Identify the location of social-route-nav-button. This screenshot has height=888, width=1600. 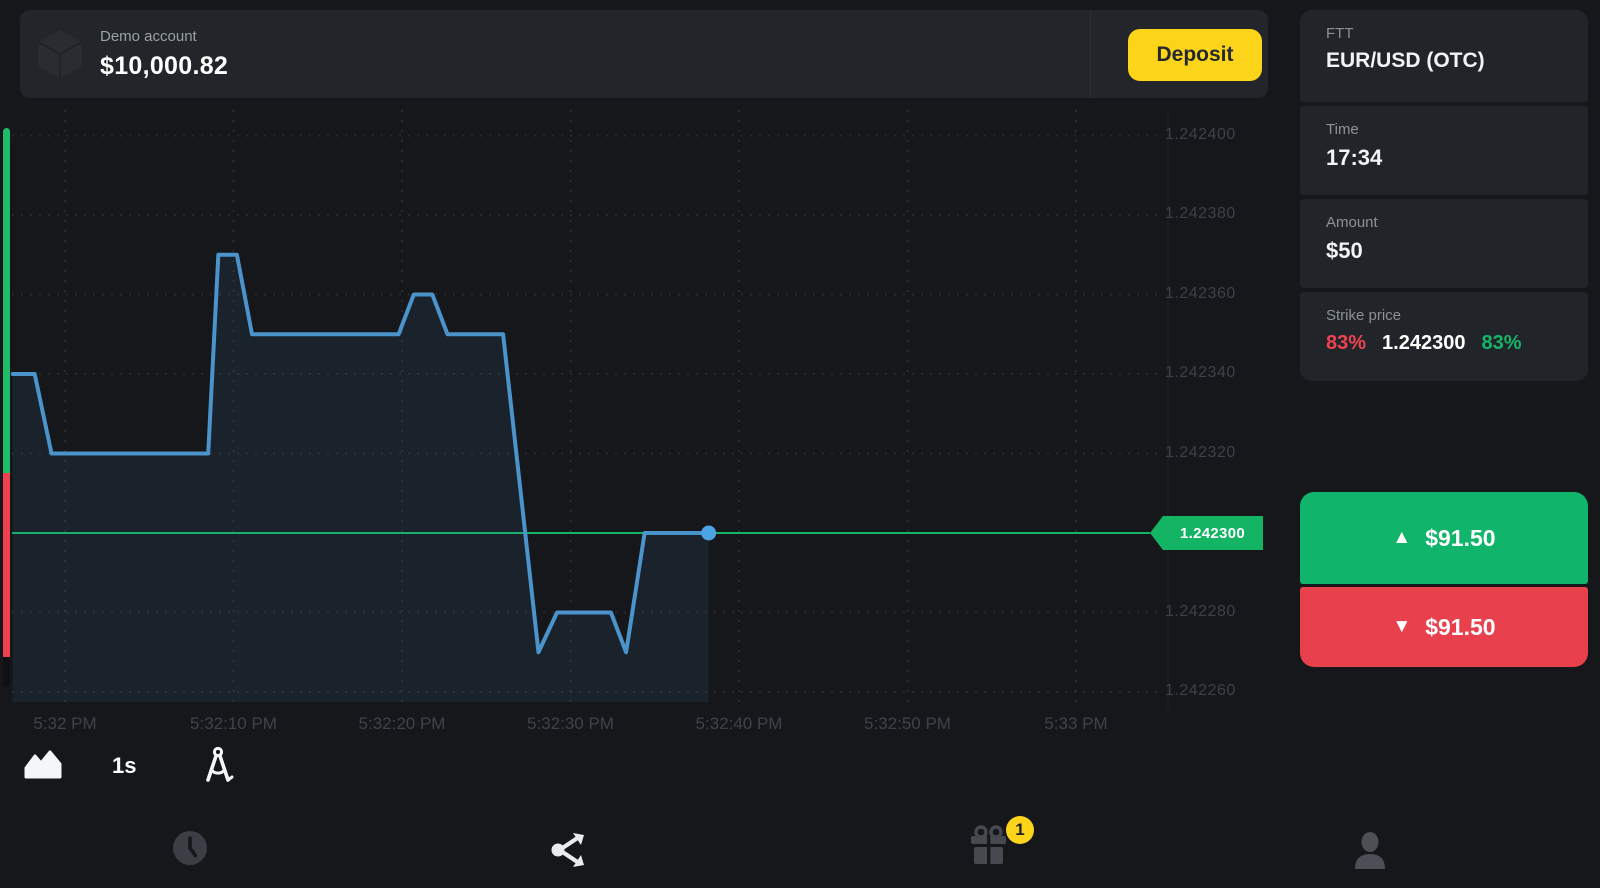
(570, 851).